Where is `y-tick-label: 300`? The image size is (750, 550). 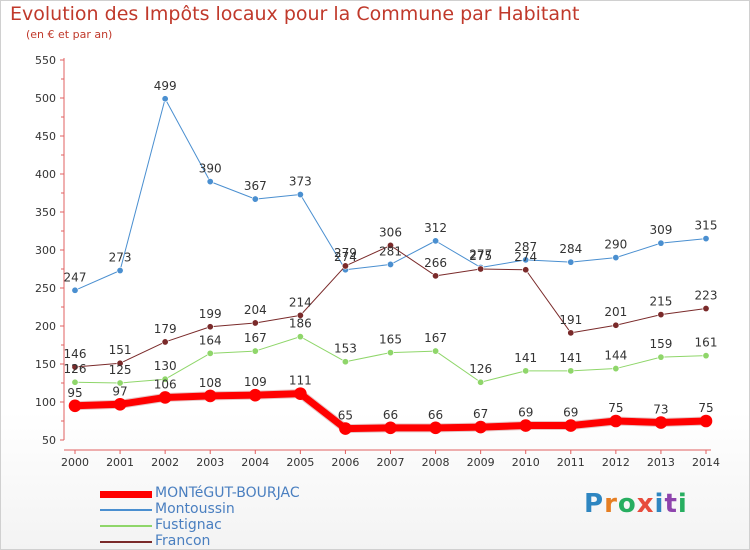 y-tick-label: 300 is located at coordinates (45, 250).